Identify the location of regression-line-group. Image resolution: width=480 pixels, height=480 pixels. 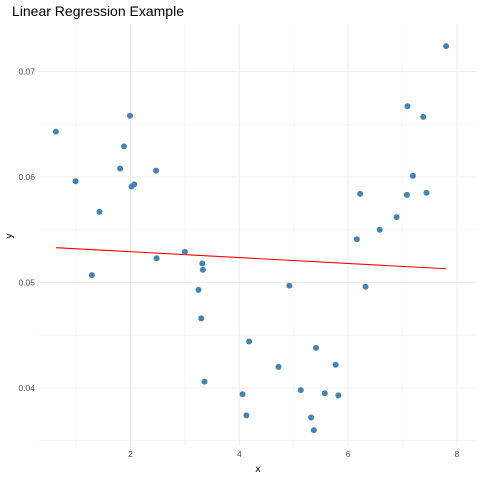
(251, 258).